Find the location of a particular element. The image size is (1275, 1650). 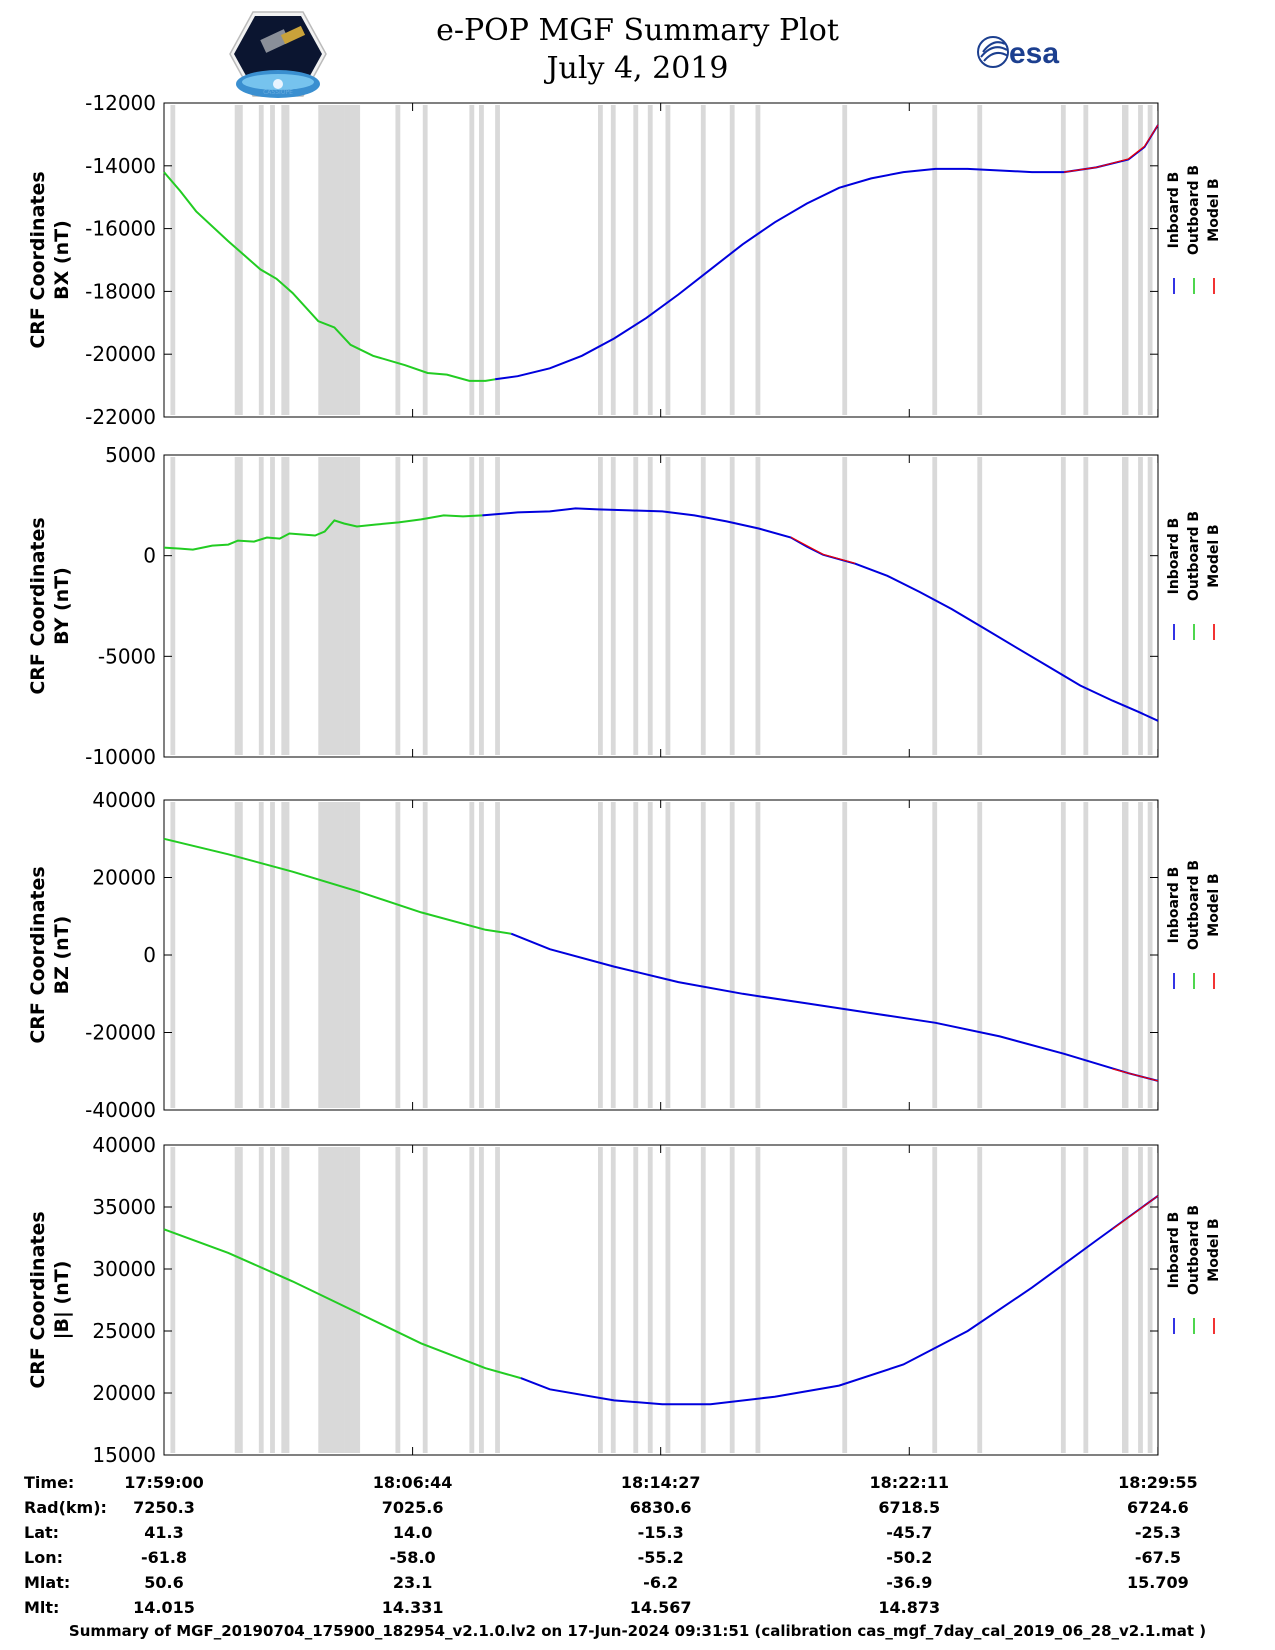

y-tick-label: -10000 is located at coordinates (120, 757).